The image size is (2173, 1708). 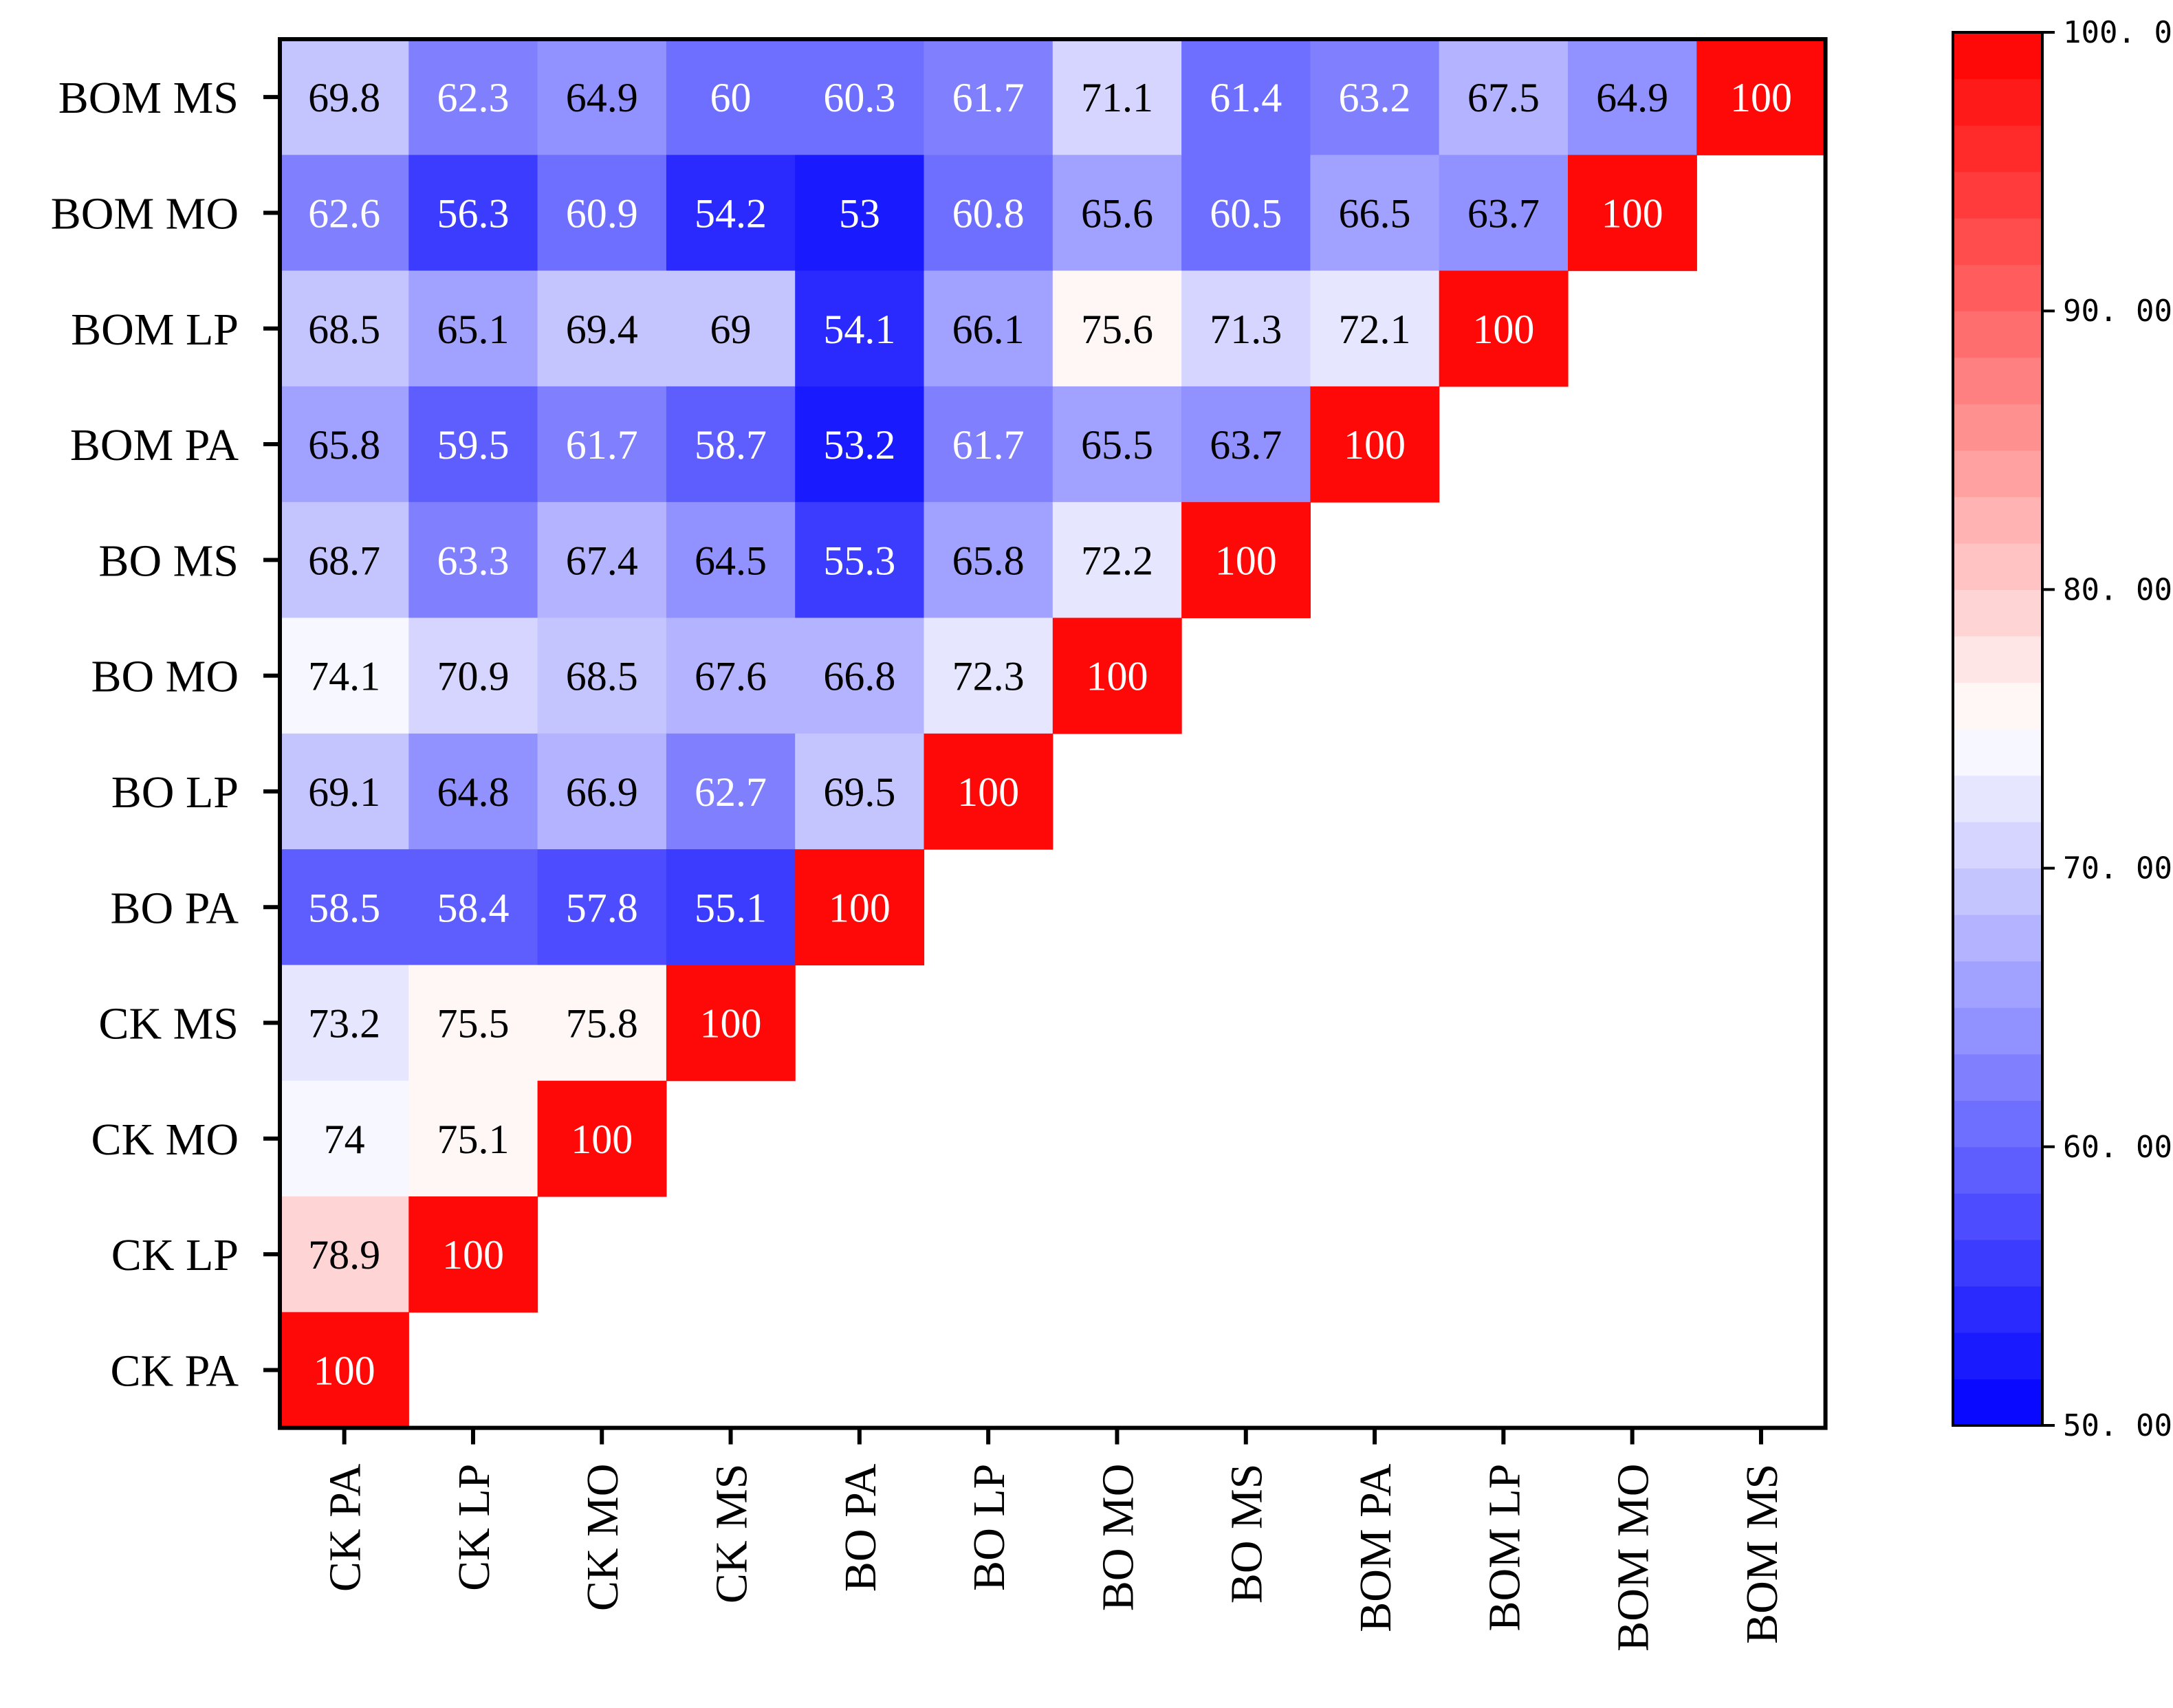 I want to click on cell-value-label: 54.1, so click(x=859, y=329).